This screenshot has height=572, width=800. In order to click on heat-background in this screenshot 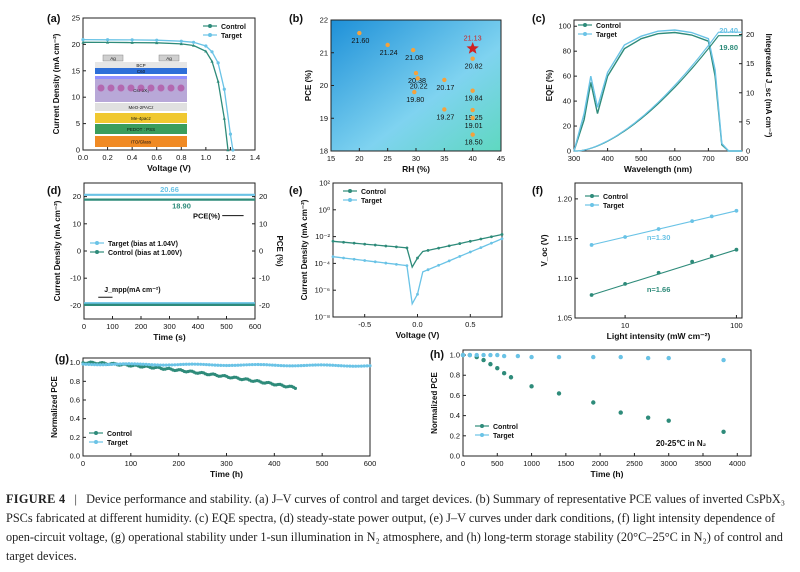, I will do `click(416, 85)`.